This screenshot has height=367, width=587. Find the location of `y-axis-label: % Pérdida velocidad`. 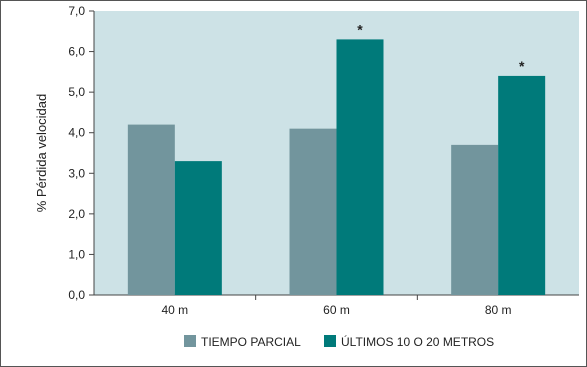

y-axis-label: % Pérdida velocidad is located at coordinates (41, 153).